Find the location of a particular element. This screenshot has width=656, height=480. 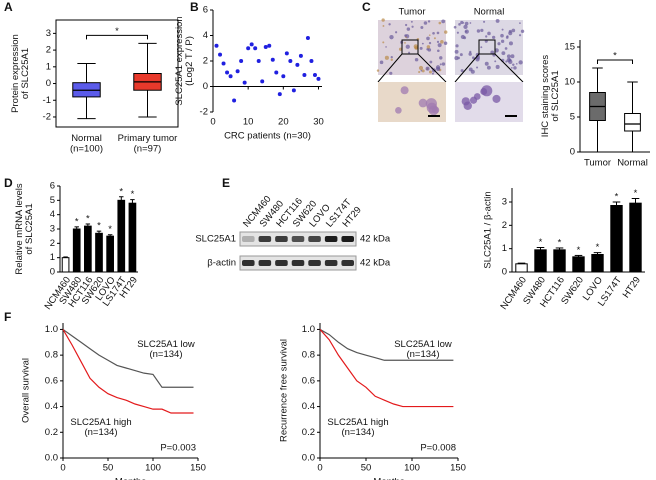

annotation: P=0.008 is located at coordinates (438, 448).